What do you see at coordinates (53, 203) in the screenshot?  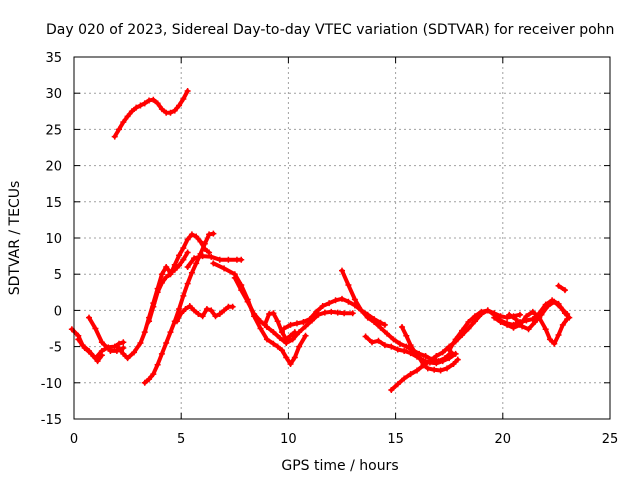 I see `y-tick-label: 15` at bounding box center [53, 203].